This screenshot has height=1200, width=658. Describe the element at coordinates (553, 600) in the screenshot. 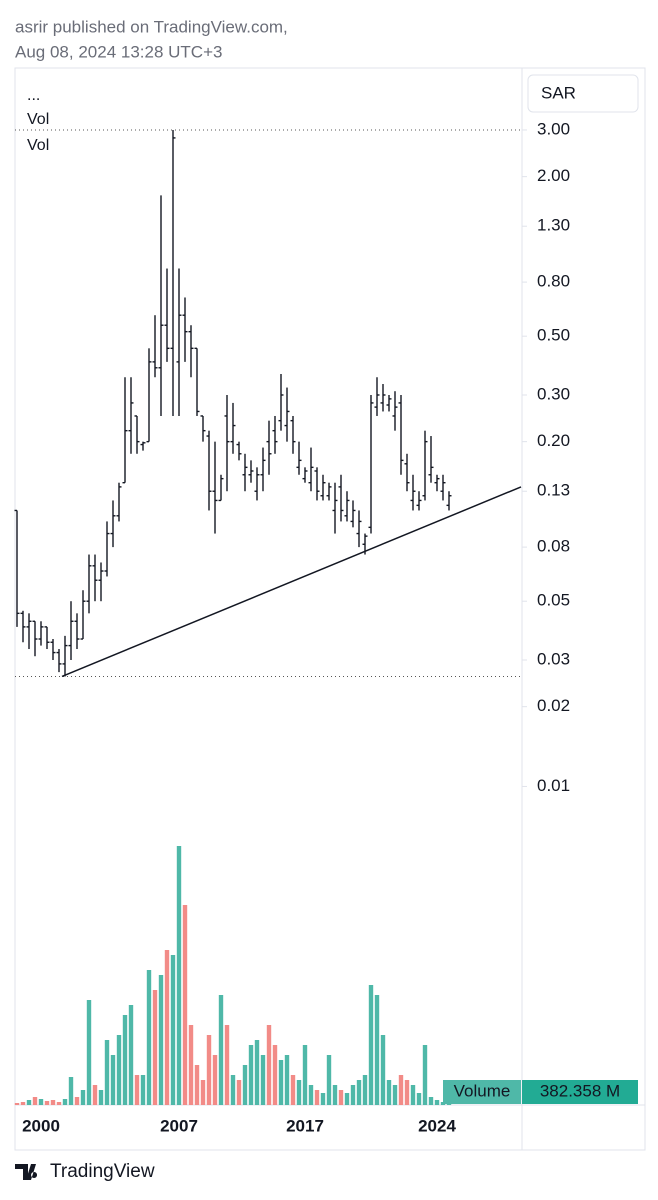

I see `y-tick-label: 0.05` at that location.